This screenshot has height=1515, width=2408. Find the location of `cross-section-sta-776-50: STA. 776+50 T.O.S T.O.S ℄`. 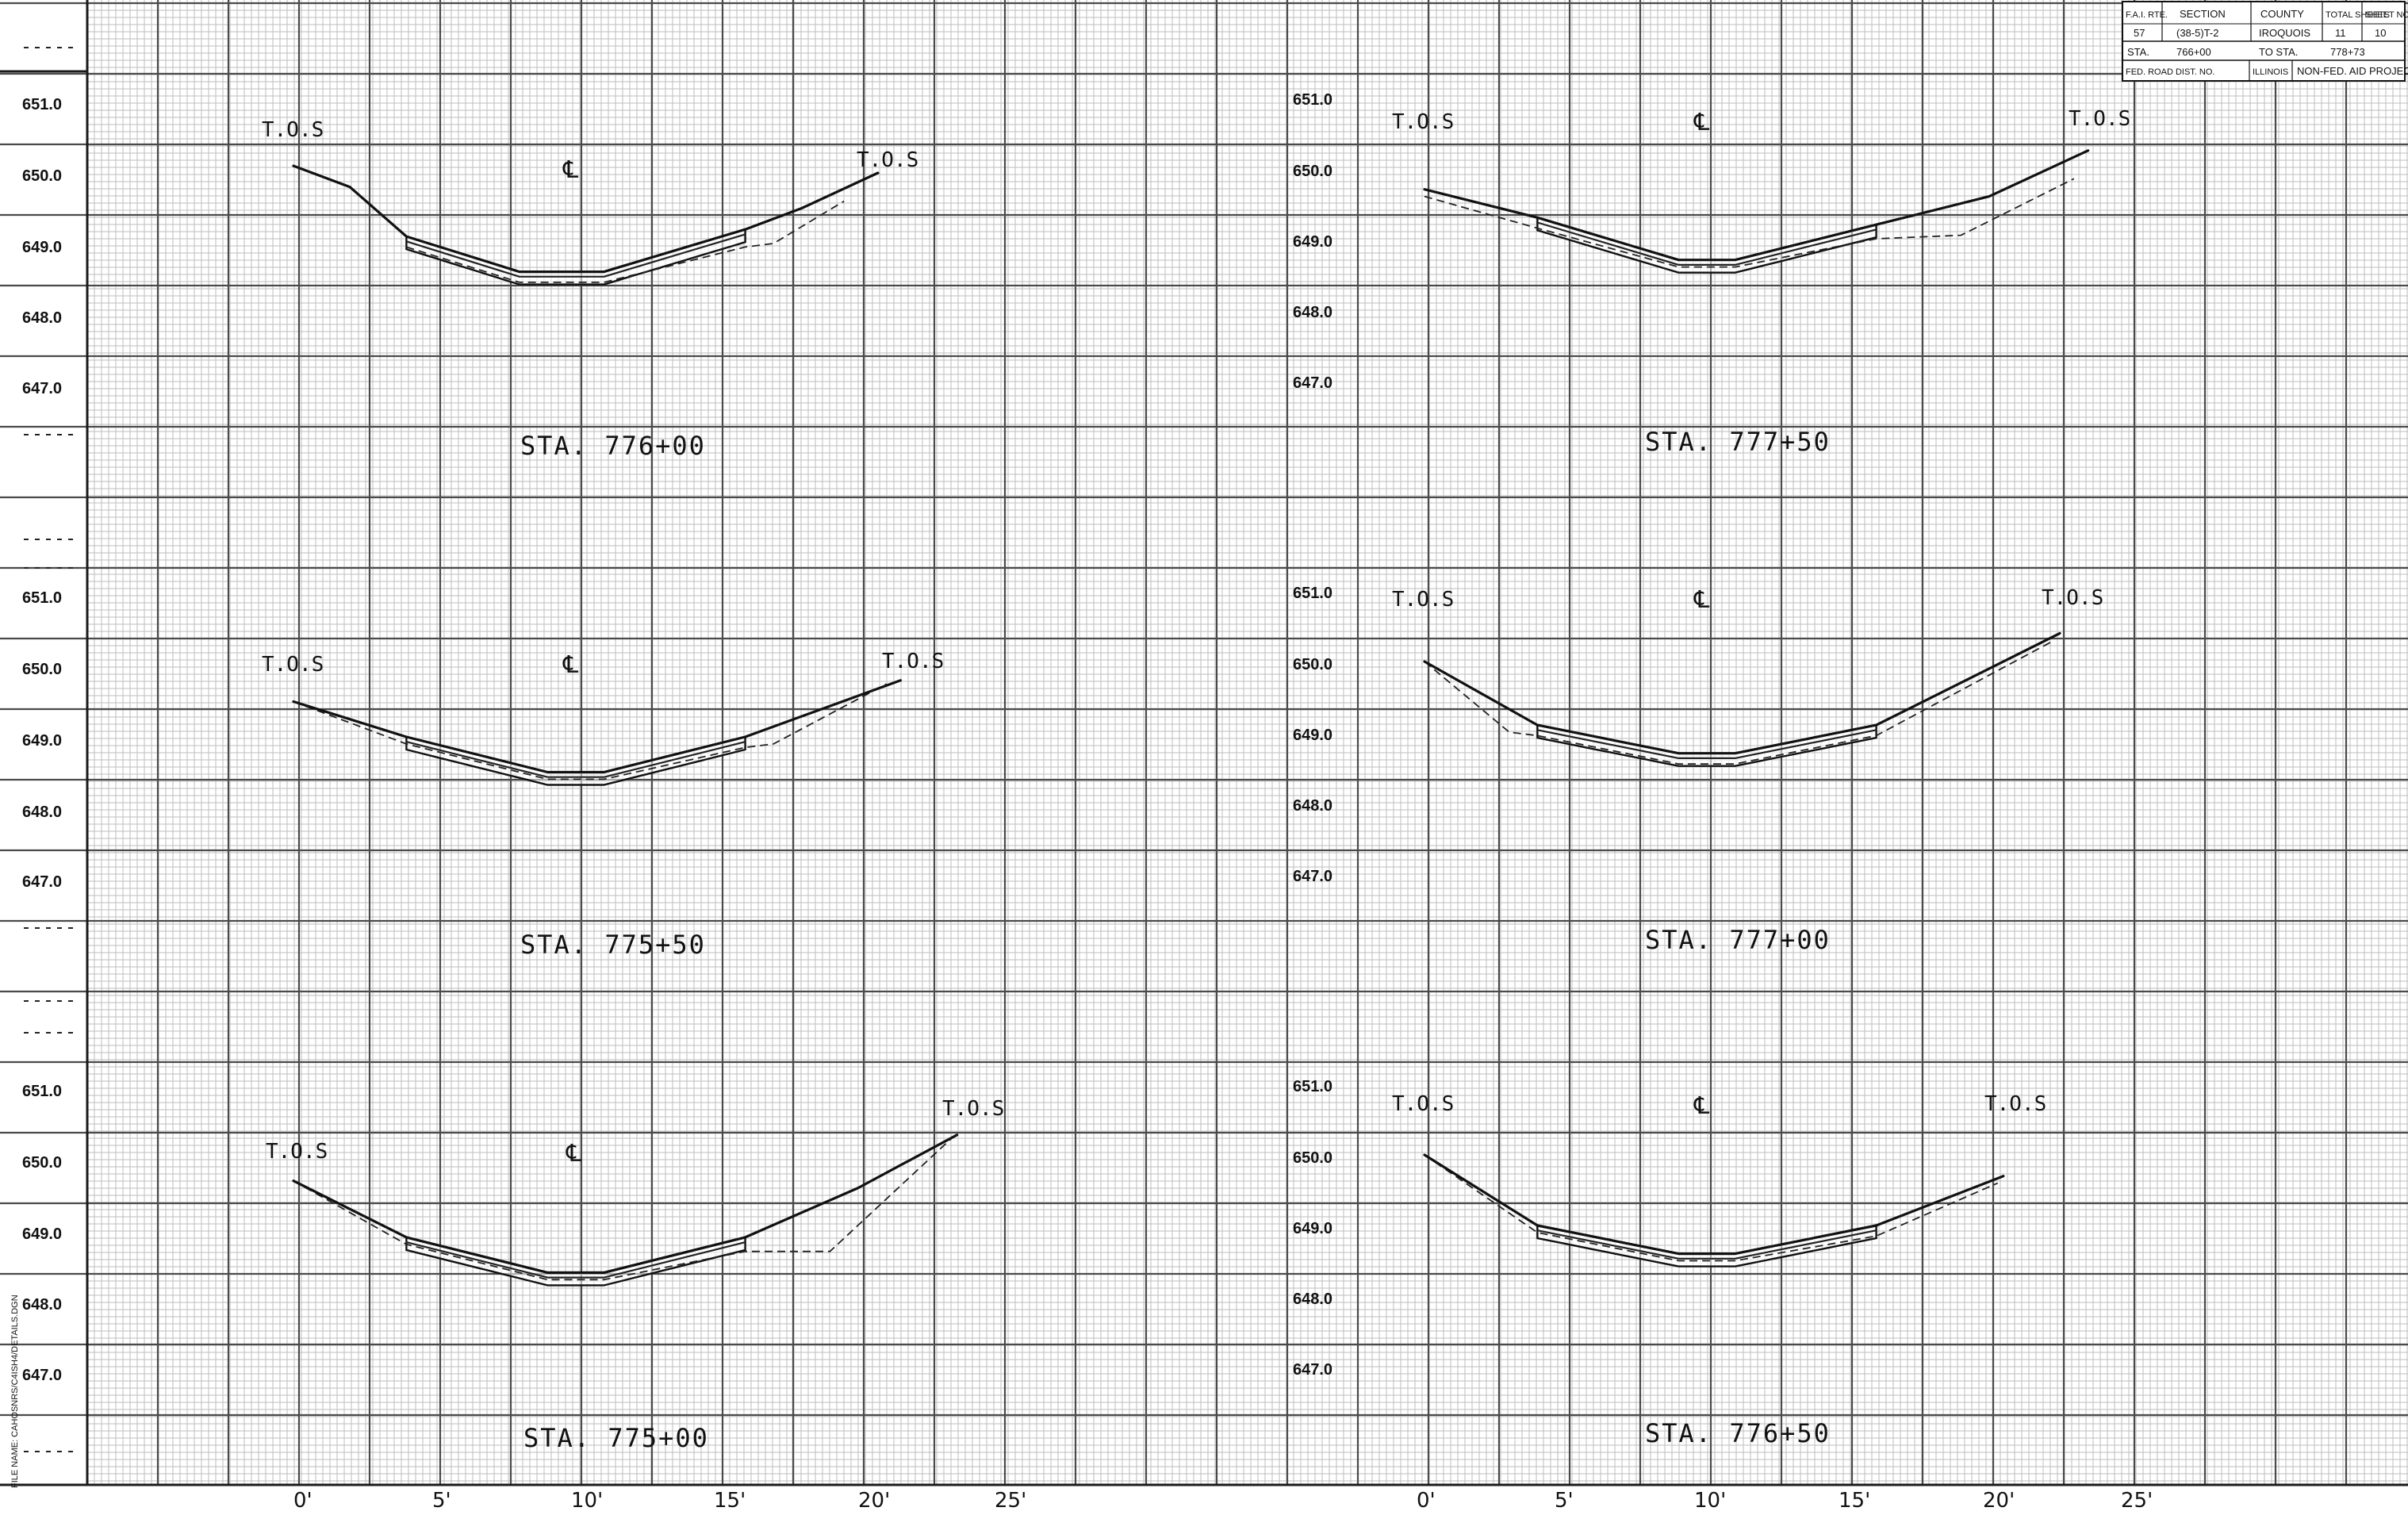

cross-section-sta-776-50: STA. 776+50 T.O.S T.O.S ℄ is located at coordinates (1719, 1270).